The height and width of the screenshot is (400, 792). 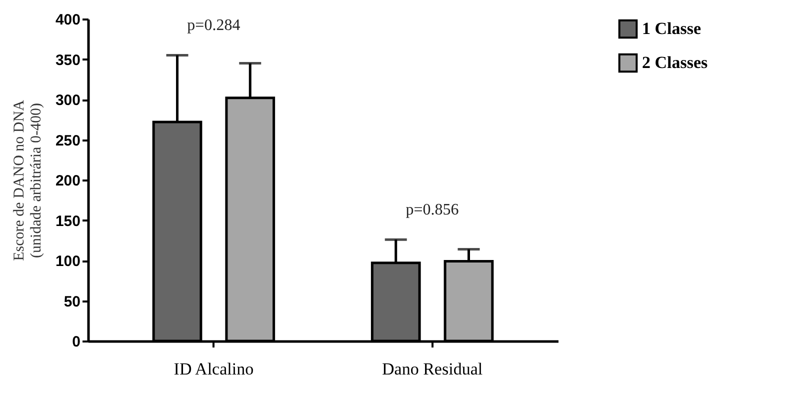 I want to click on annotation: p=0.856, so click(x=432, y=210).